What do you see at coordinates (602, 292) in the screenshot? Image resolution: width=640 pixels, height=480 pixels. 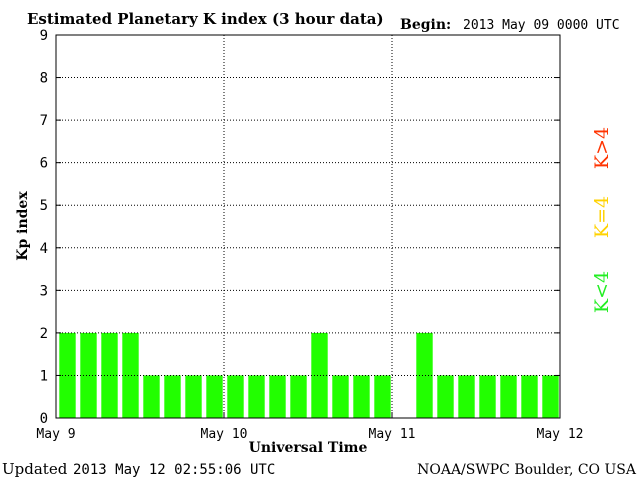 I see `legend-low: K<4` at bounding box center [602, 292].